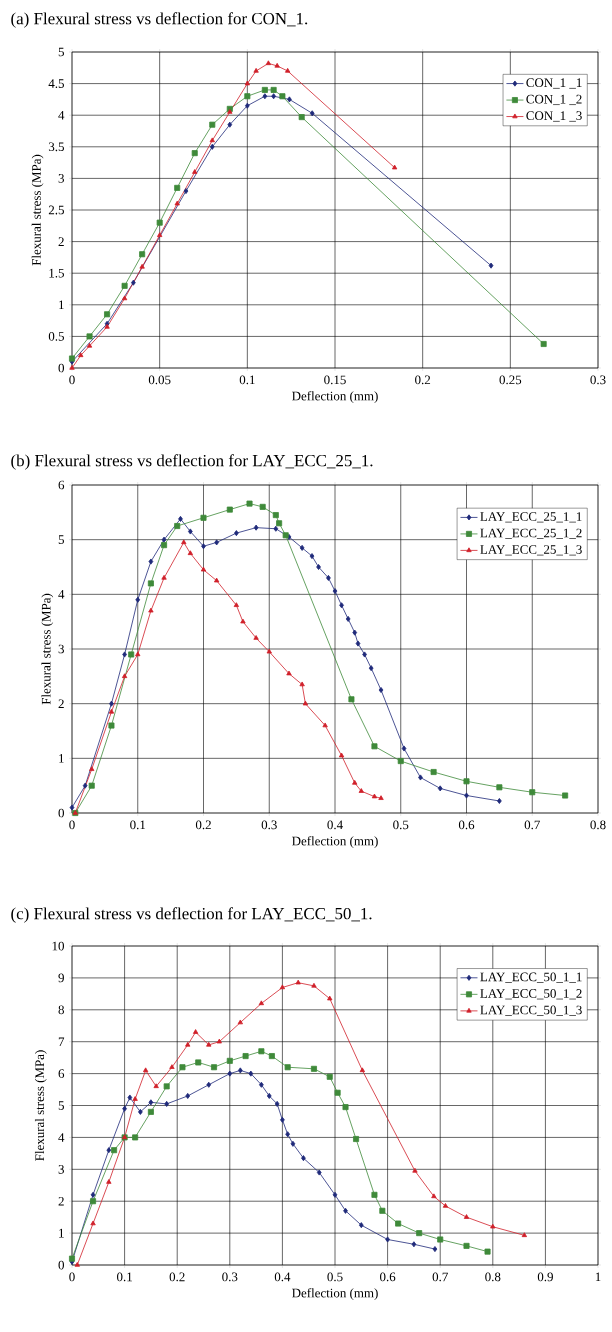 The image size is (612, 1332). I want to click on legend-label: CON_1 _1, so click(554, 83).